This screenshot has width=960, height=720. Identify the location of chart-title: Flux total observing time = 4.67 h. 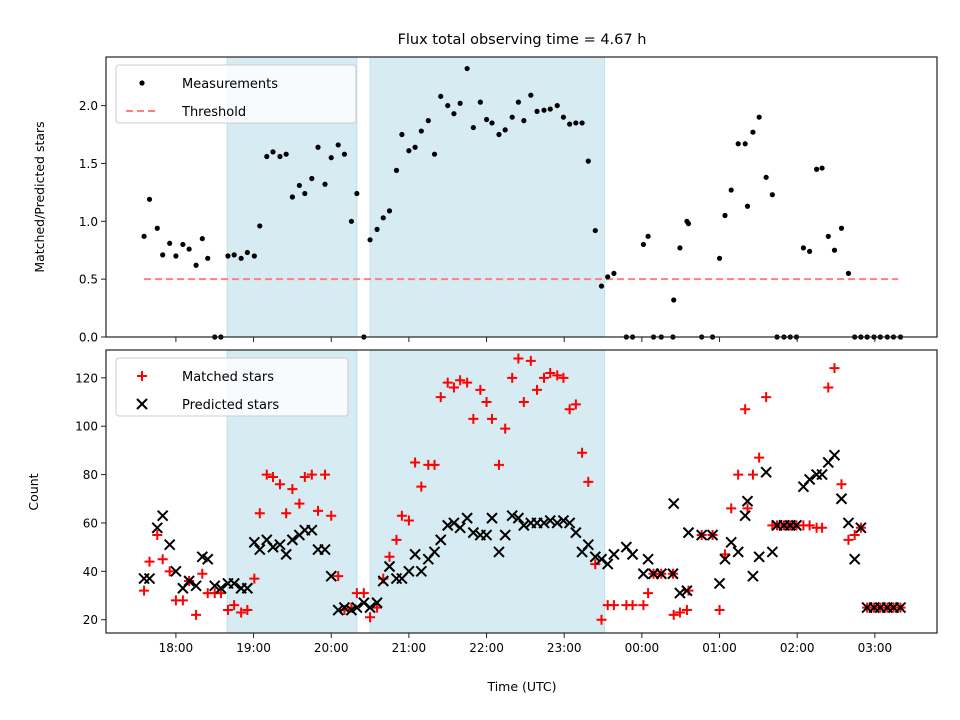
(522, 40).